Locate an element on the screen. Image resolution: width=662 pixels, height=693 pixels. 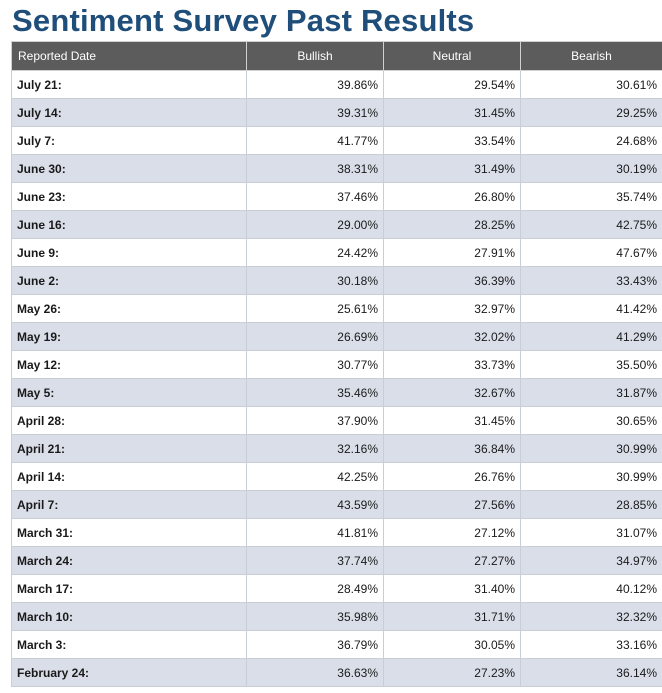
neutral-cell: 27.23% is located at coordinates (452, 672).